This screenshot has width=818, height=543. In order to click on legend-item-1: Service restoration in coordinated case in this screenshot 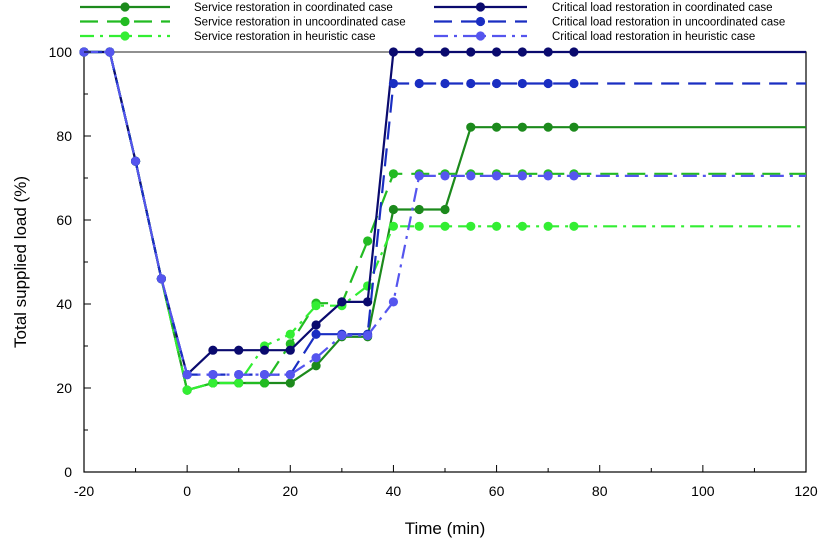, I will do `click(236, 8)`.